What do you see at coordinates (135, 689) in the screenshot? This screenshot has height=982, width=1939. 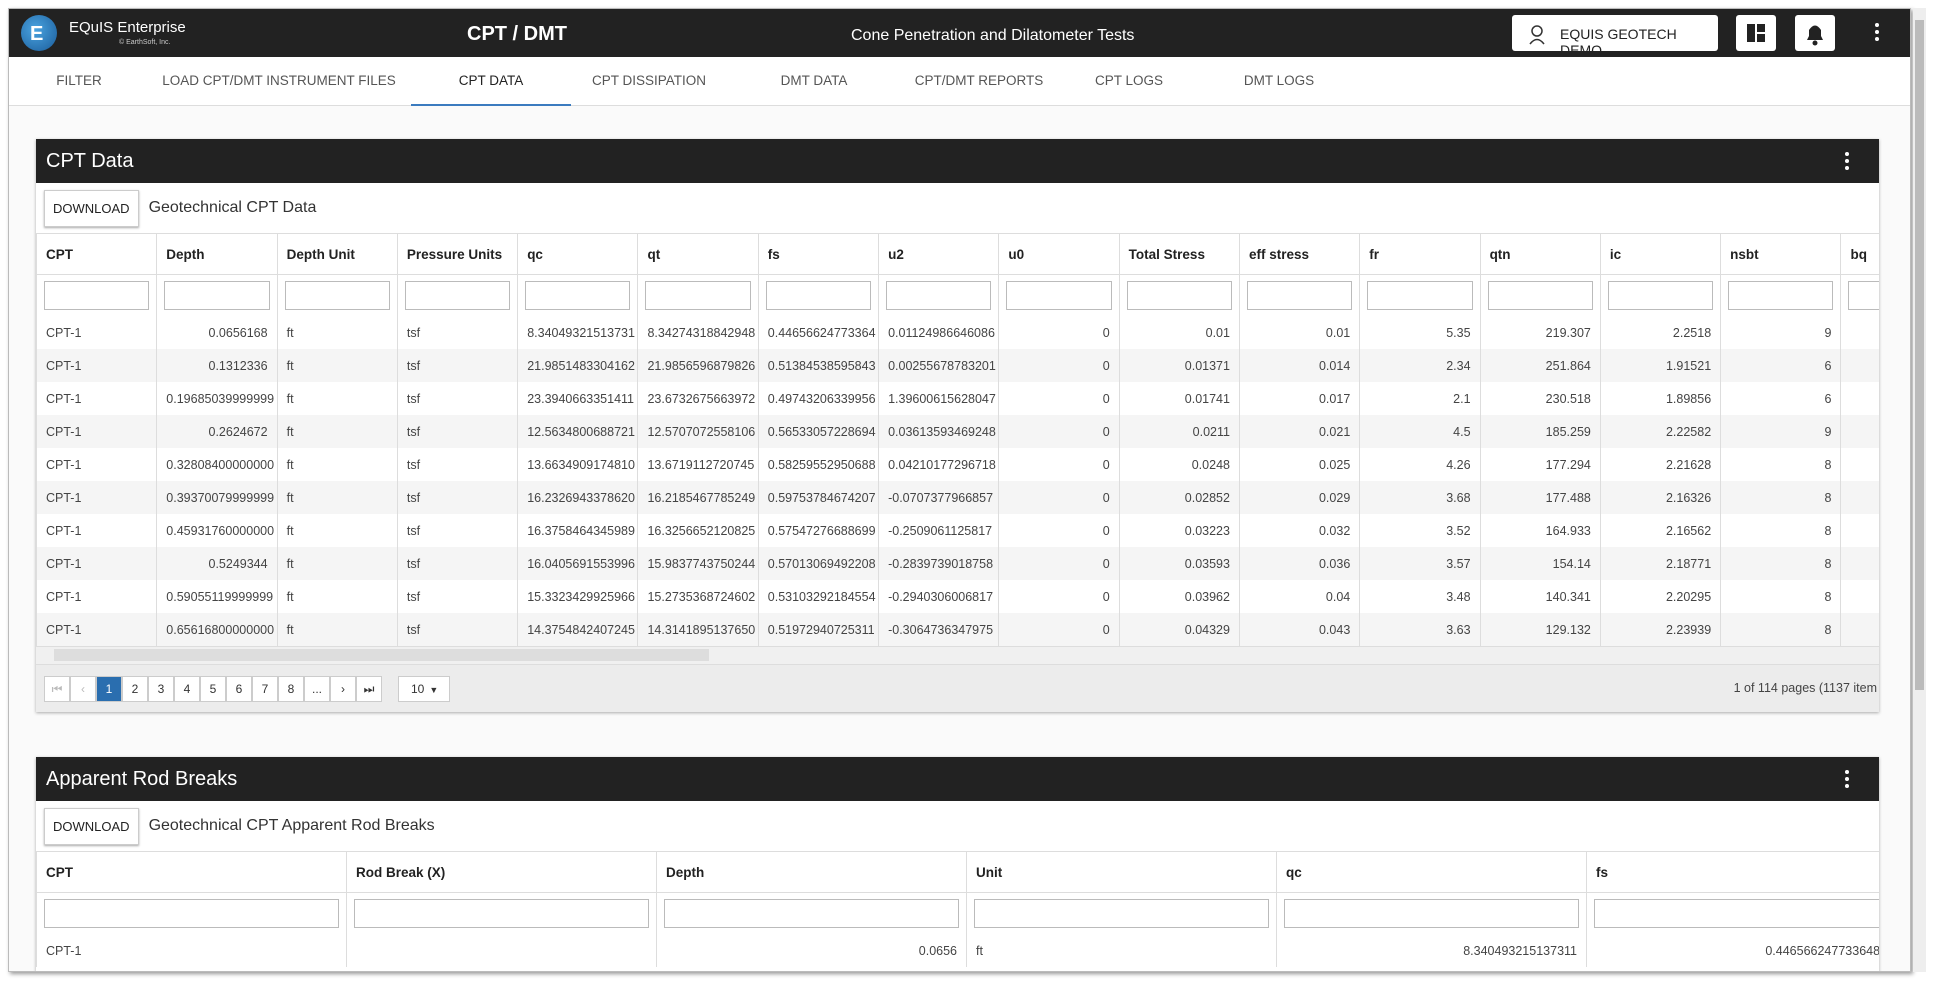 I see `page-button: 2` at bounding box center [135, 689].